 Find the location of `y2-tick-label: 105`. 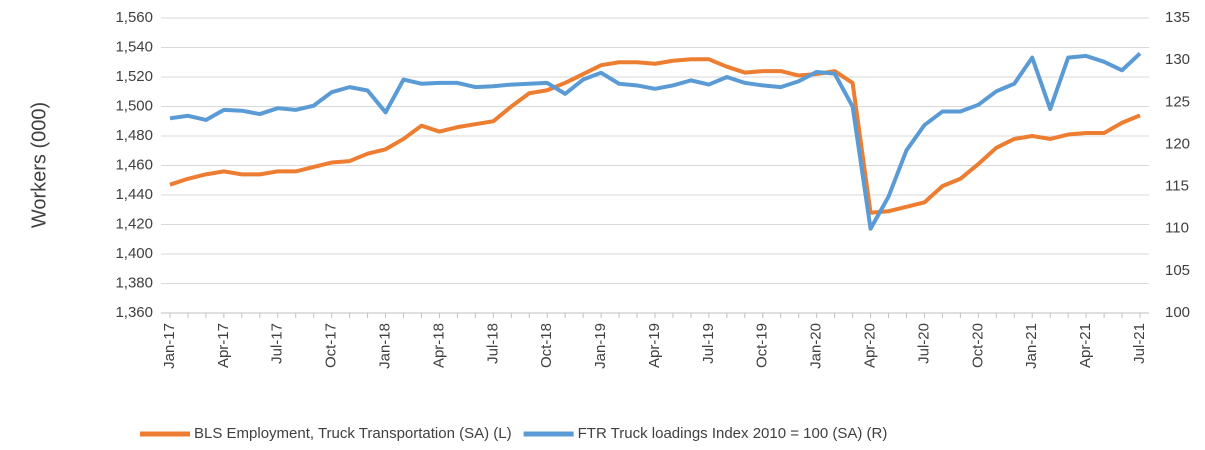

y2-tick-label: 105 is located at coordinates (1177, 270).